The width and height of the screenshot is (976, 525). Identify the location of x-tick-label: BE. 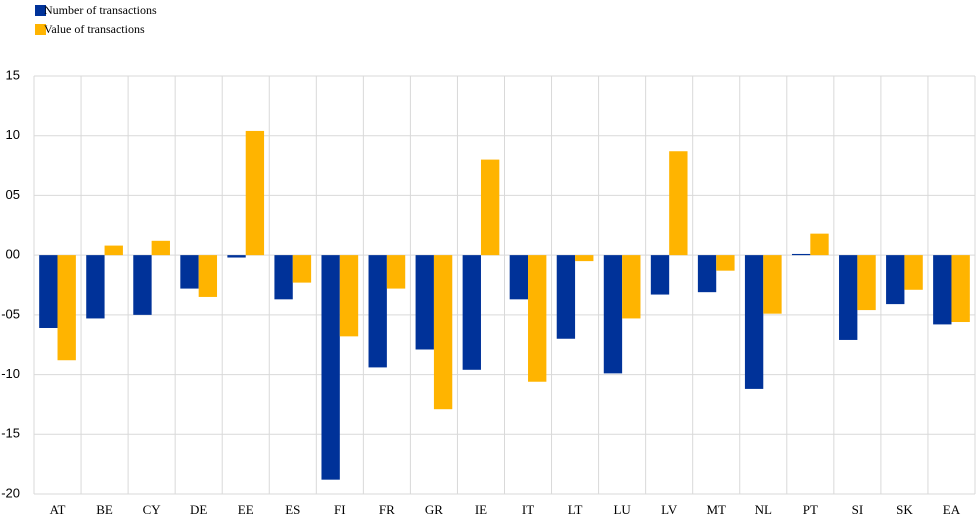
(104, 509).